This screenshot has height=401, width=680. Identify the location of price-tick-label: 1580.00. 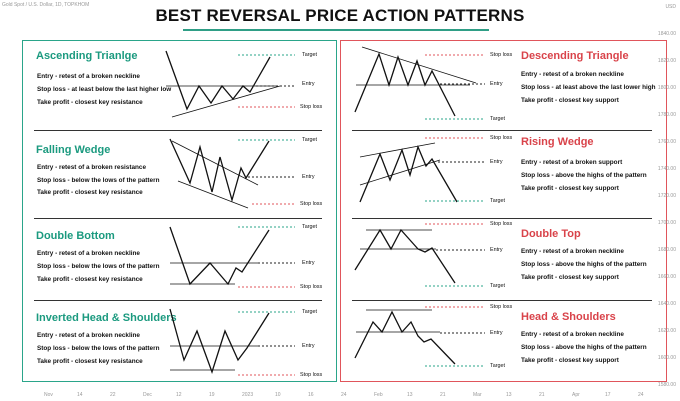
(666, 385).